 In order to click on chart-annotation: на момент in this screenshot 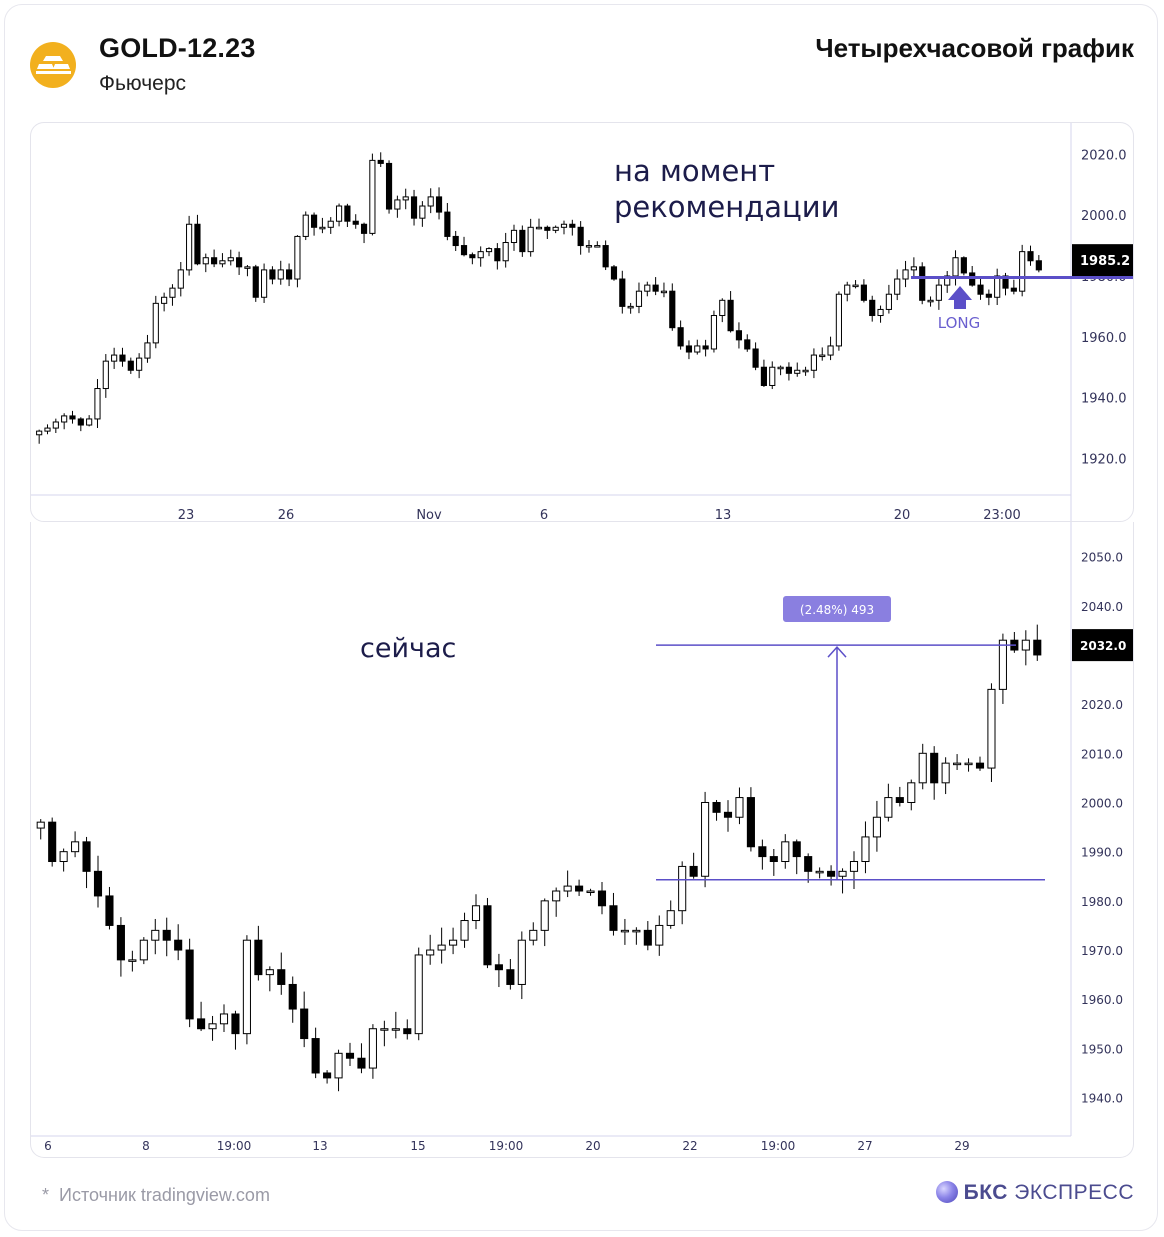, I will do `click(694, 171)`.